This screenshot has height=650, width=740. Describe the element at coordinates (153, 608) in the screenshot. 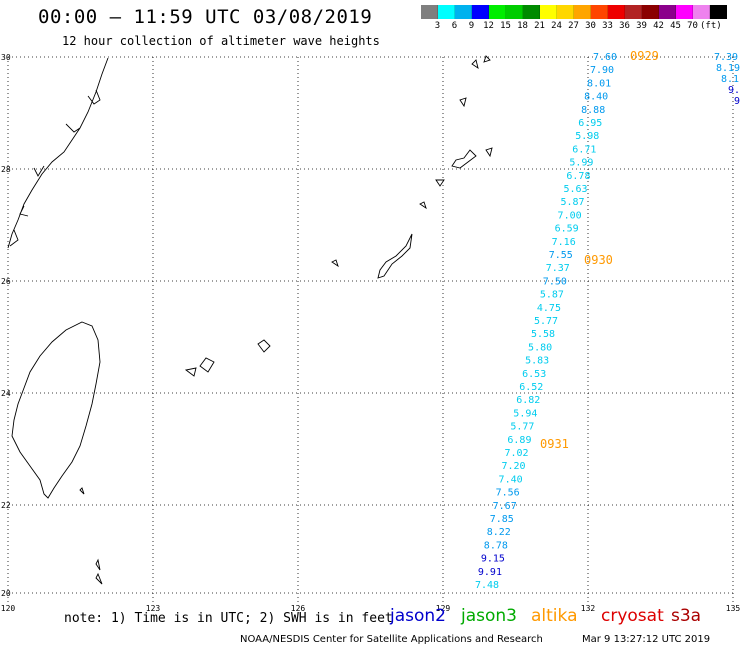

I see `lon-tick-label: 123` at that location.